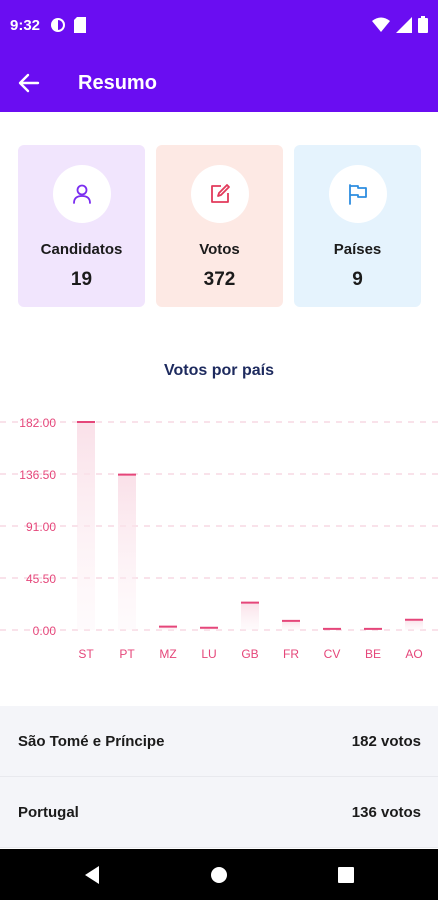 This screenshot has height=900, width=438. What do you see at coordinates (86, 654) in the screenshot?
I see `x-tick-label: ST` at bounding box center [86, 654].